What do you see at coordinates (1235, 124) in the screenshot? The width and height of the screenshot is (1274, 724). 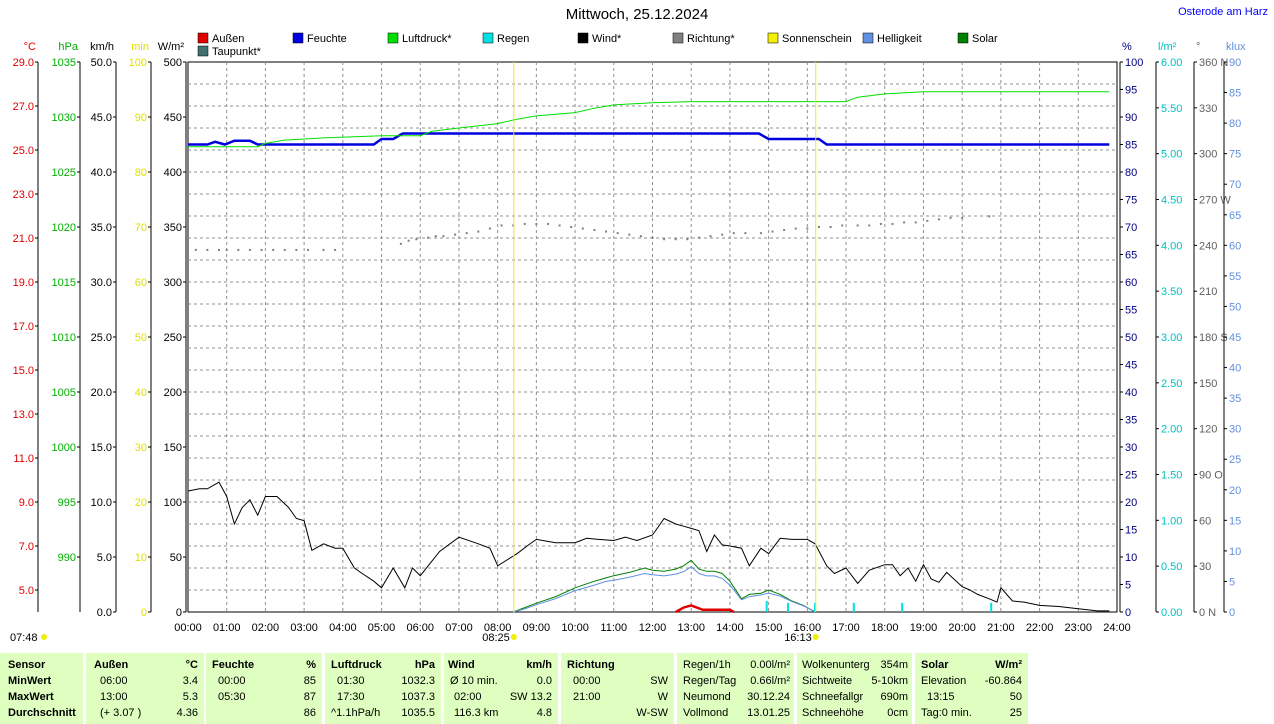 I see `right-axis-tick-label: 80` at bounding box center [1235, 124].